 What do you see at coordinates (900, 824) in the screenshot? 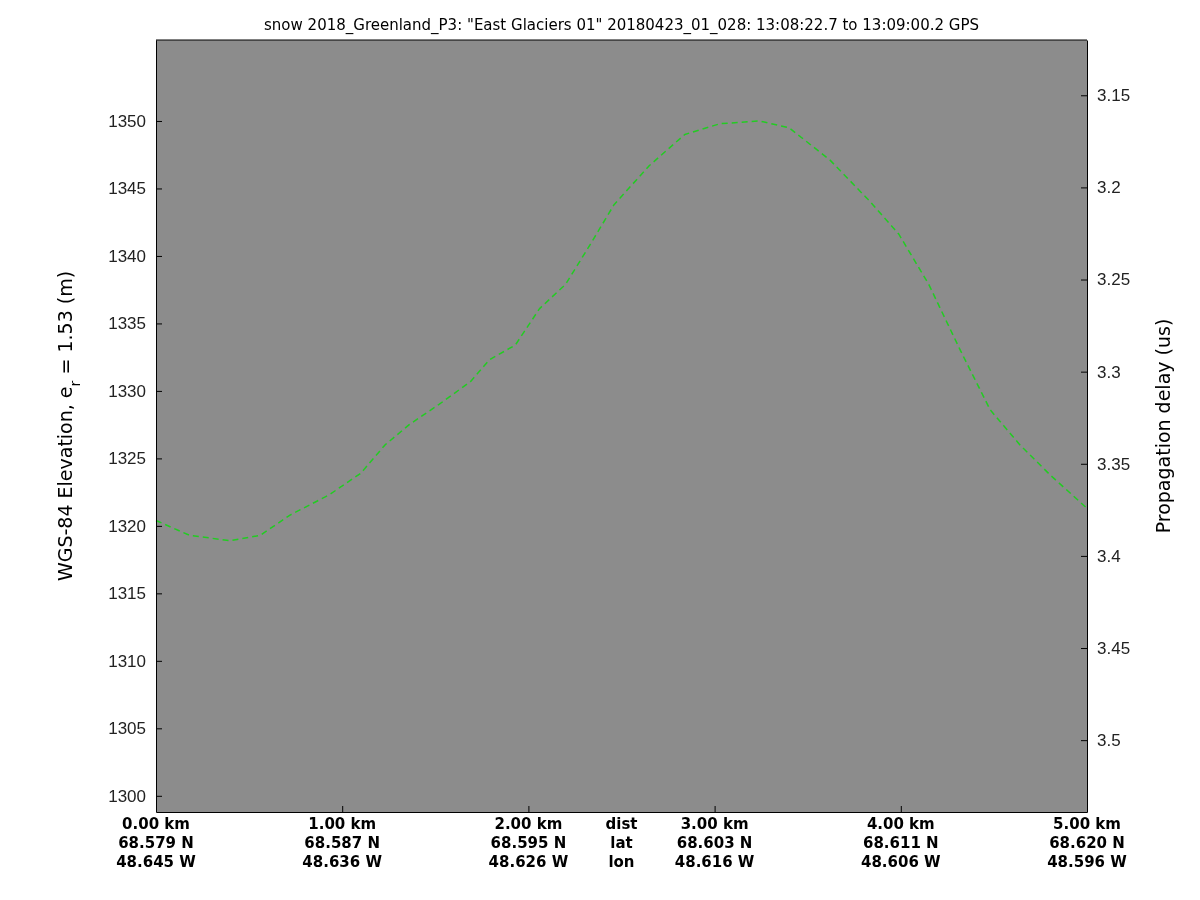
I see `x-tick-label: 4.00 km` at bounding box center [900, 824].